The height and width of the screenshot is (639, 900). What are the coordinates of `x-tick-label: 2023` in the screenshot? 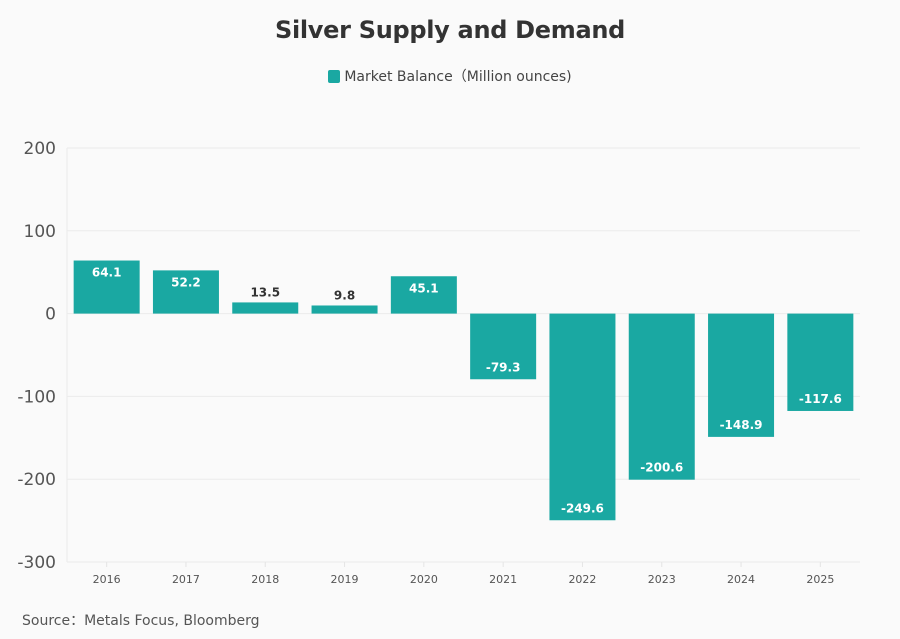 It's located at (662, 579).